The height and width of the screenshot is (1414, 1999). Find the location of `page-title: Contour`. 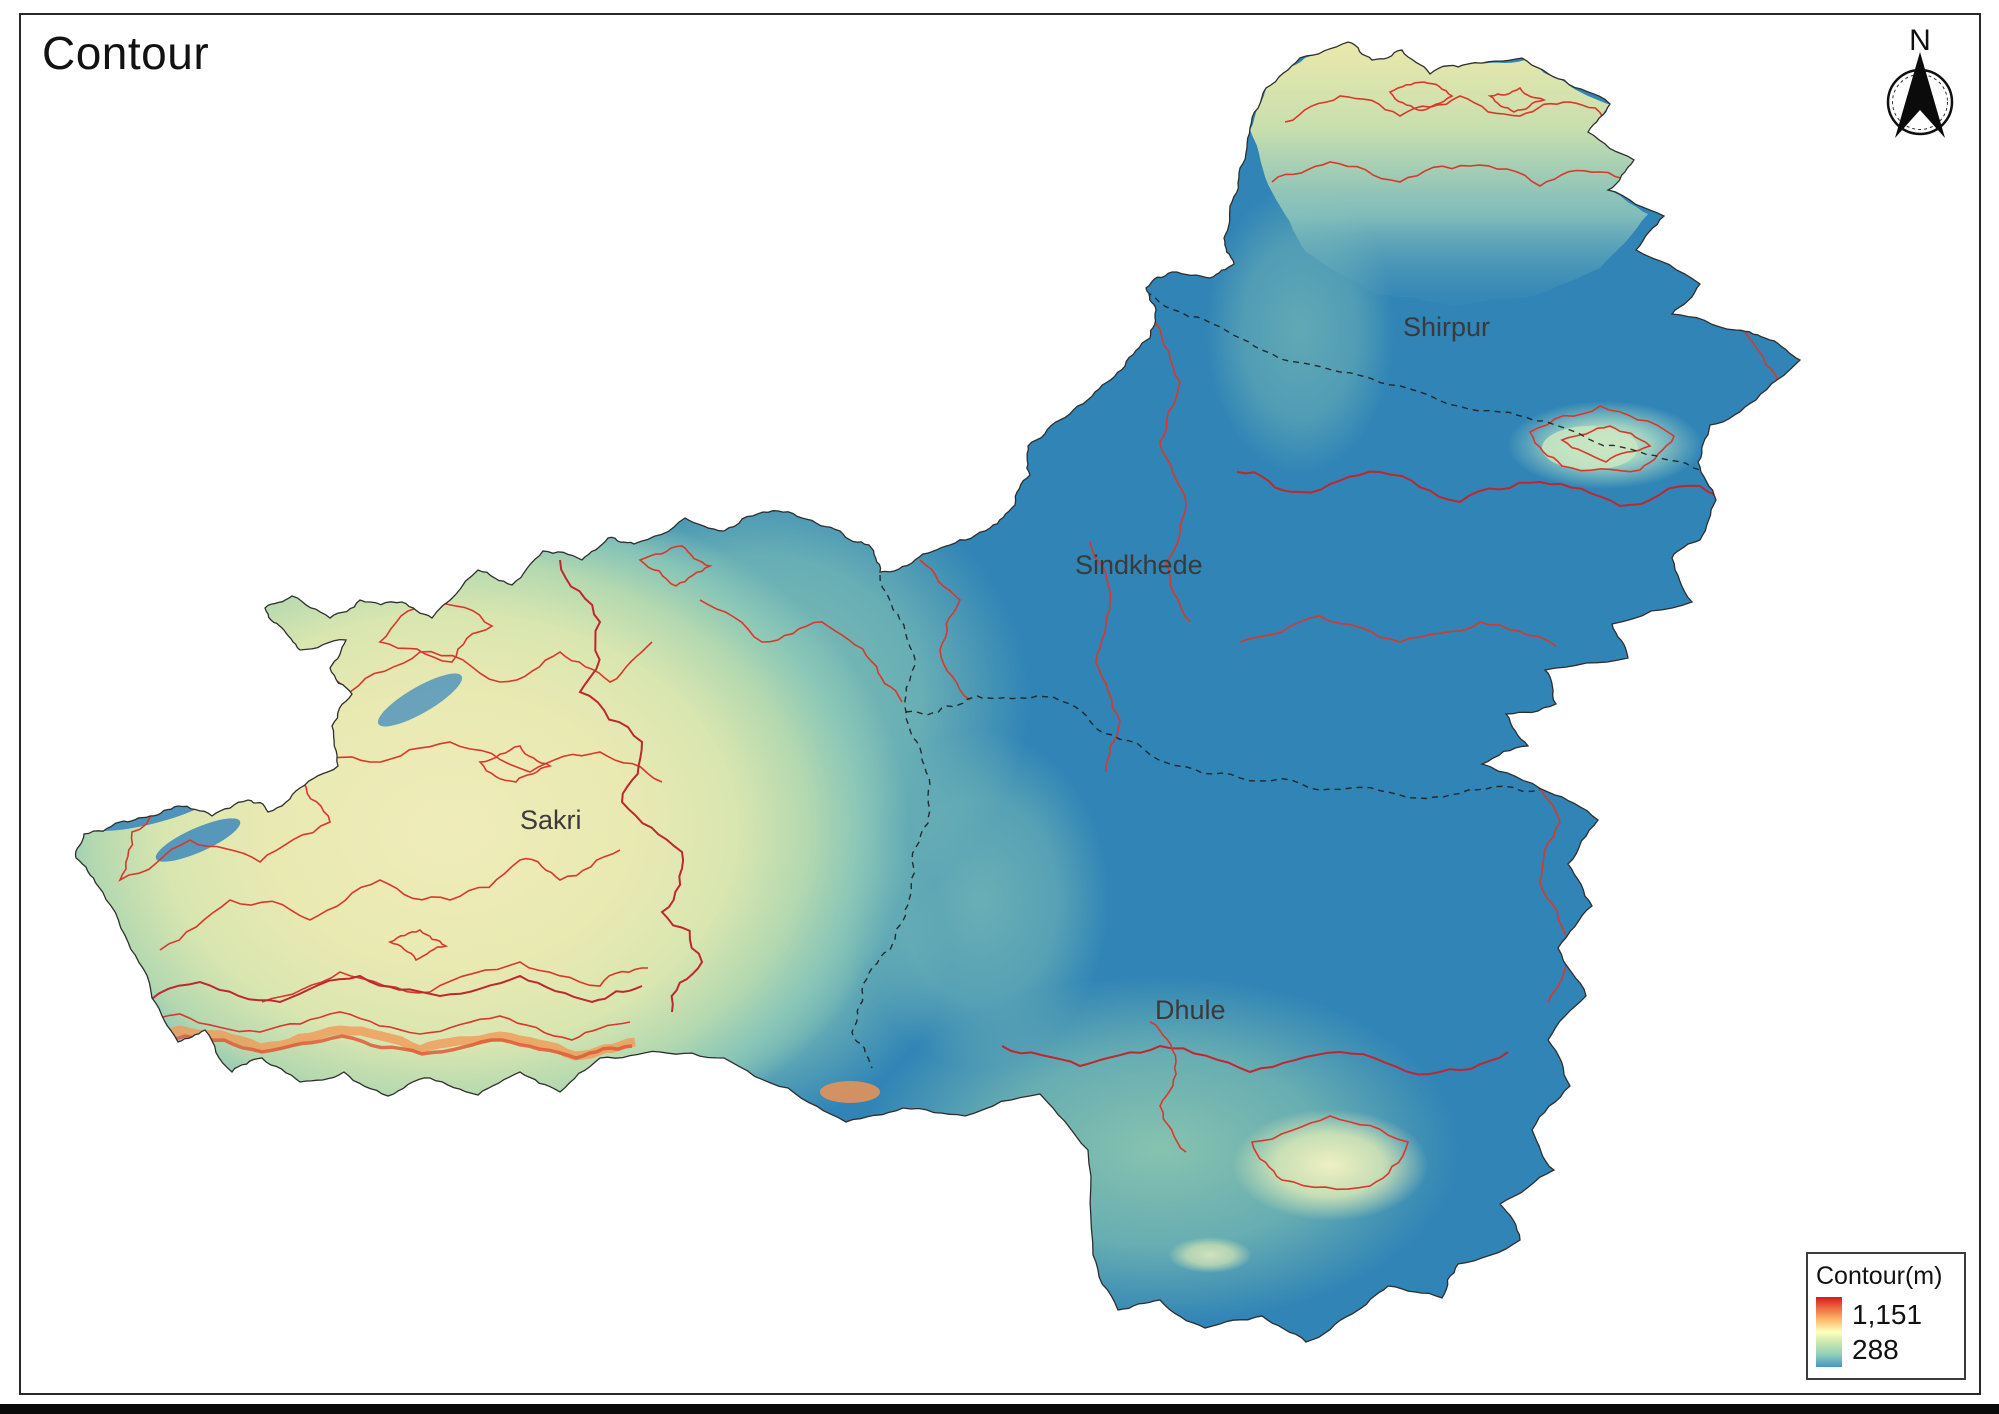

page-title: Contour is located at coordinates (126, 53).